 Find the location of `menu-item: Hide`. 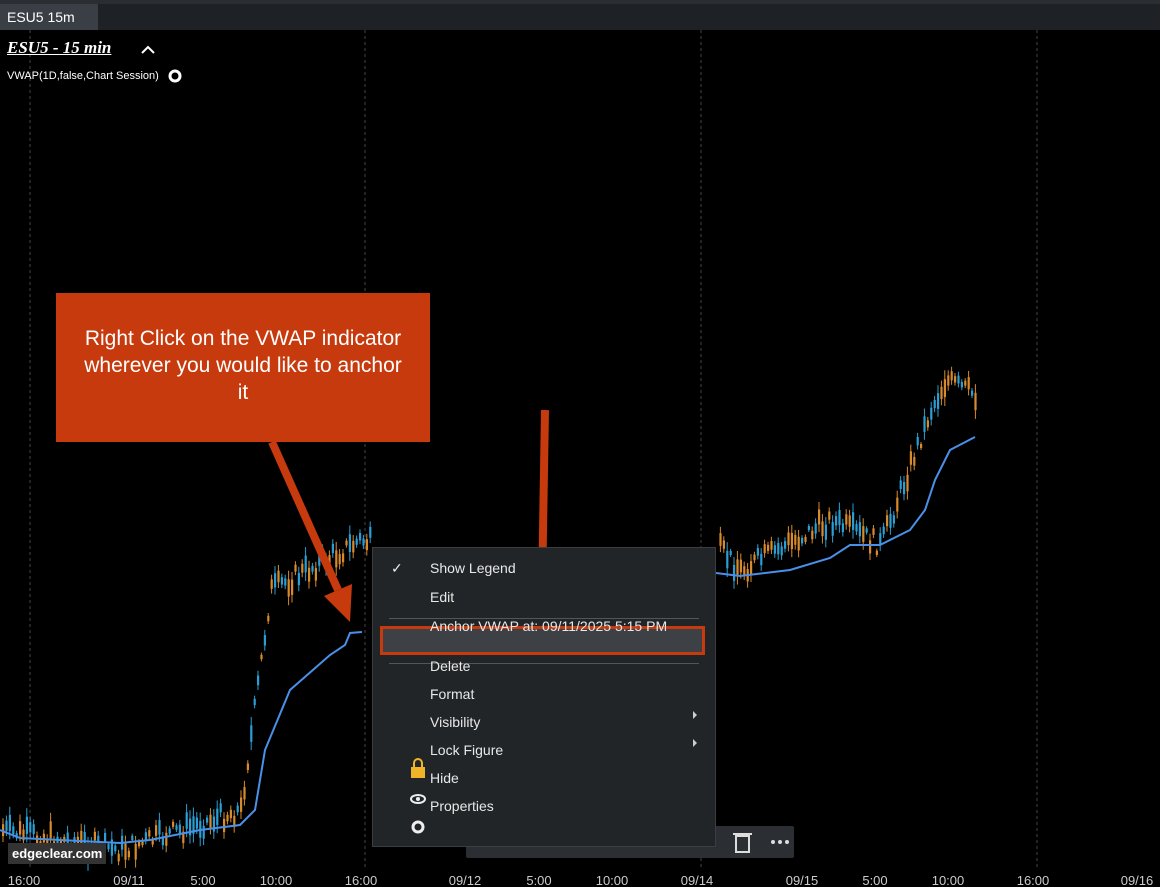

menu-item: Hide is located at coordinates (444, 778).